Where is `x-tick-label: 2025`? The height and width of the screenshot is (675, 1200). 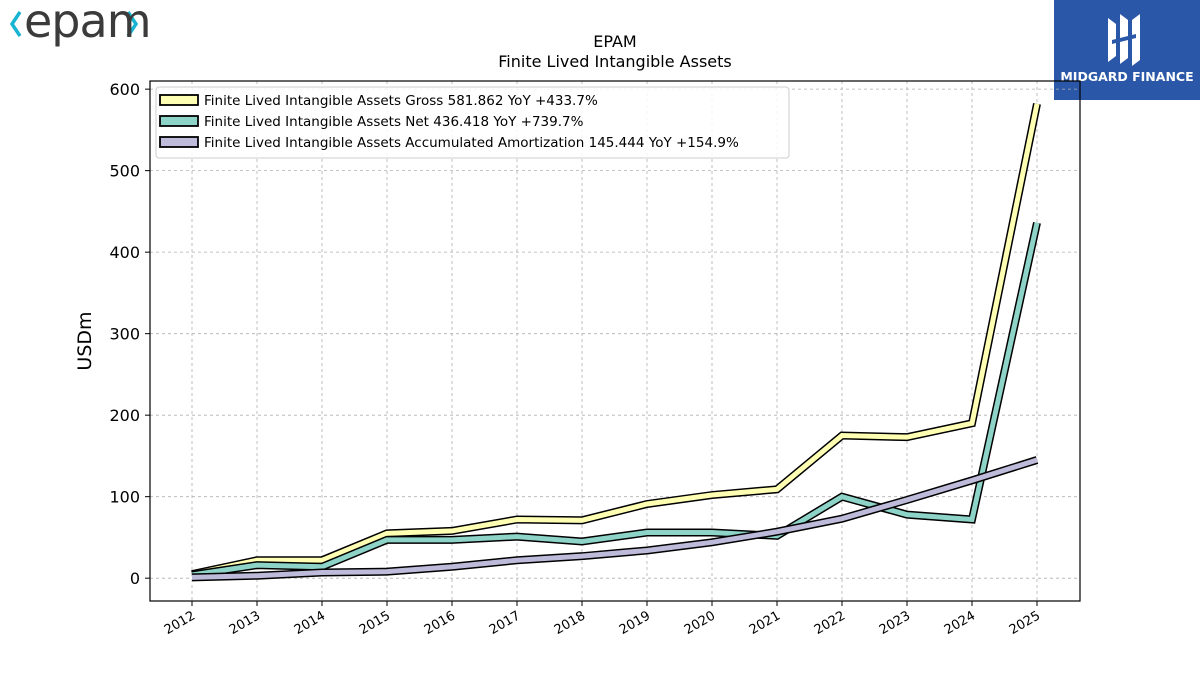 x-tick-label: 2025 is located at coordinates (1025, 623).